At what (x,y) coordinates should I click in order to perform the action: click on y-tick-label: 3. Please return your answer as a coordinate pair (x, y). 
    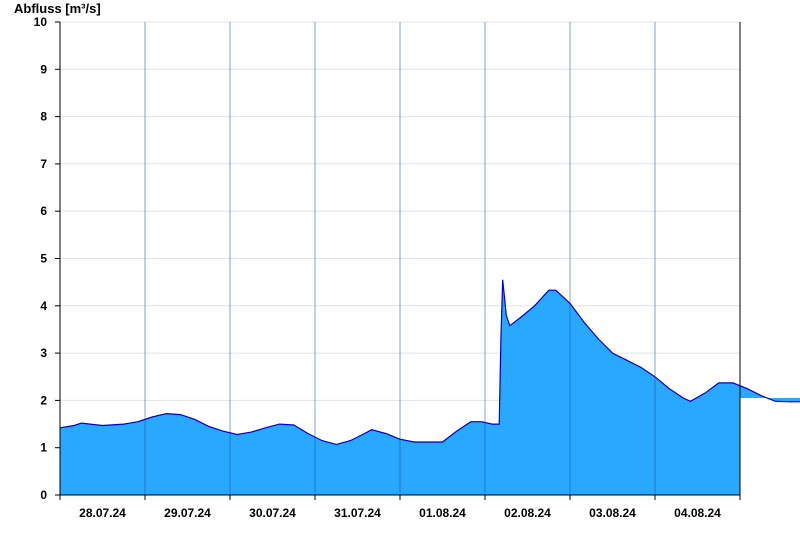
    Looking at the image, I should click on (43, 353).